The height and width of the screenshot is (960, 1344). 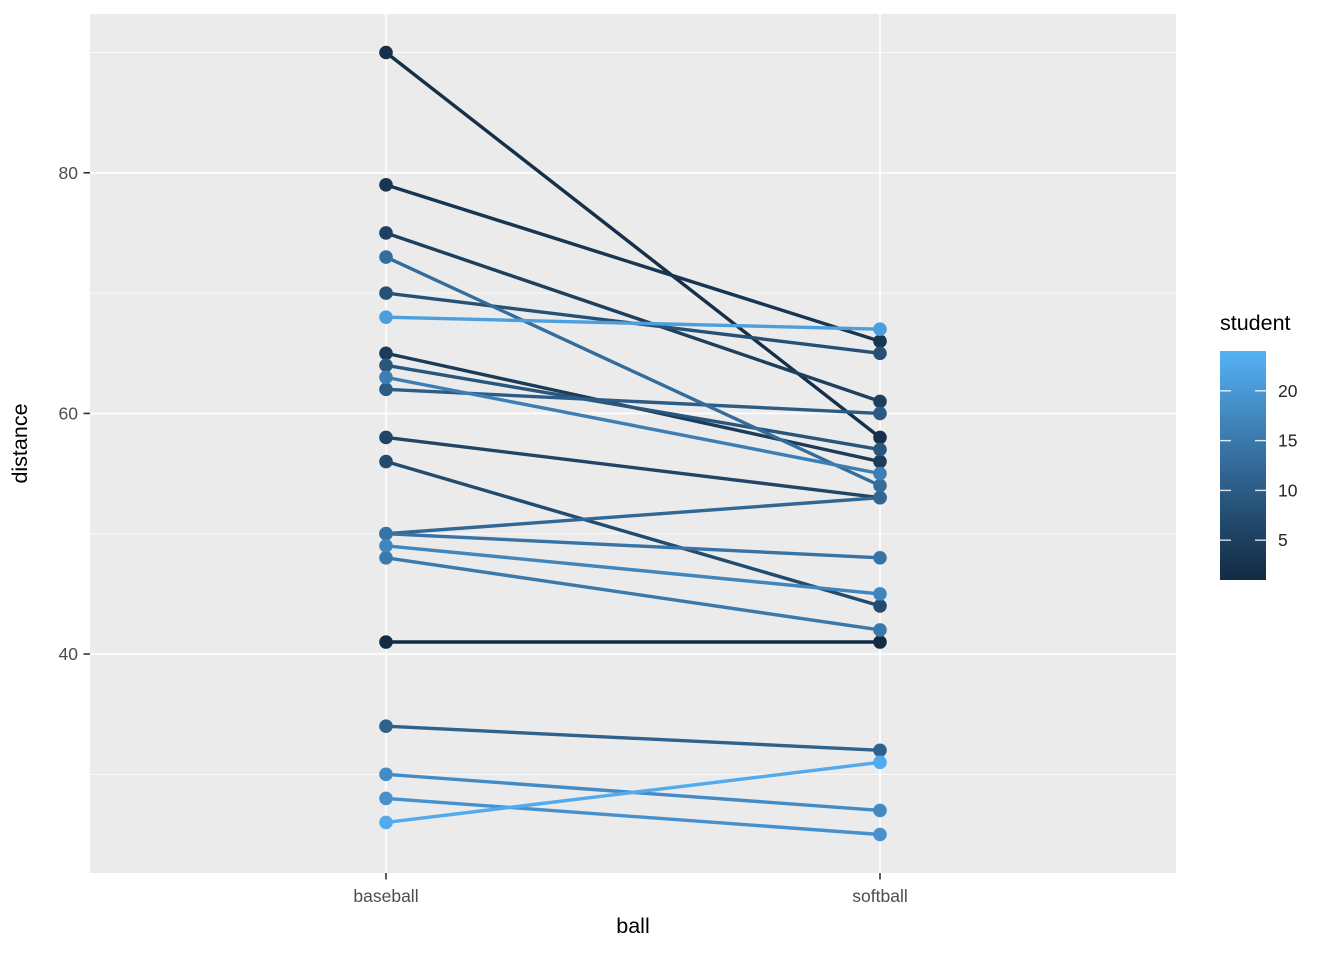 What do you see at coordinates (69, 654) in the screenshot?
I see `y-axis-tick-label: 40` at bounding box center [69, 654].